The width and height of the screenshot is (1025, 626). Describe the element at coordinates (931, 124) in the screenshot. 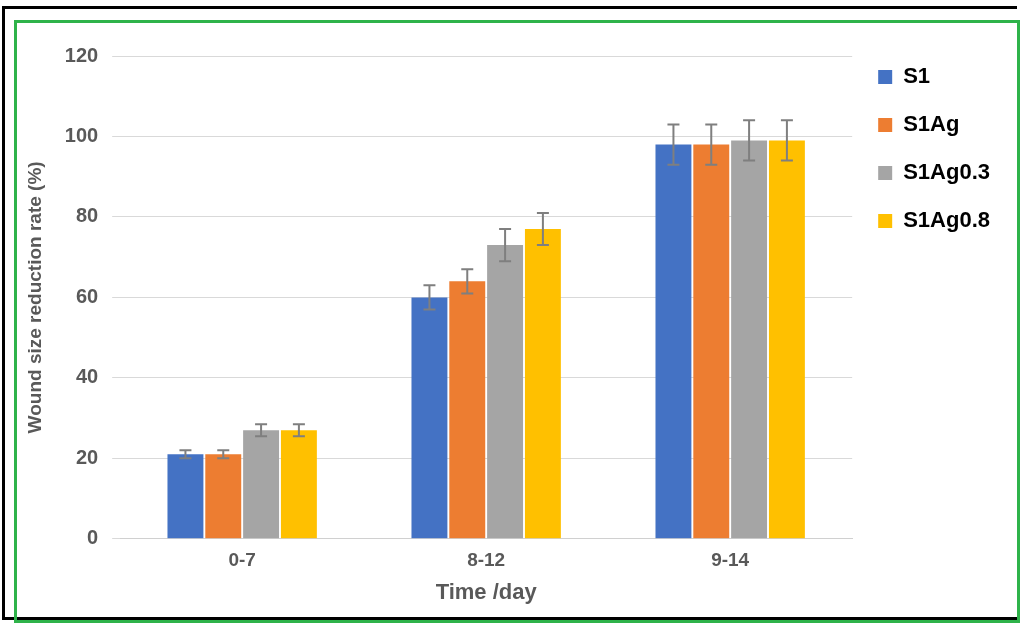

I see `legend-label: S1Ag` at that location.